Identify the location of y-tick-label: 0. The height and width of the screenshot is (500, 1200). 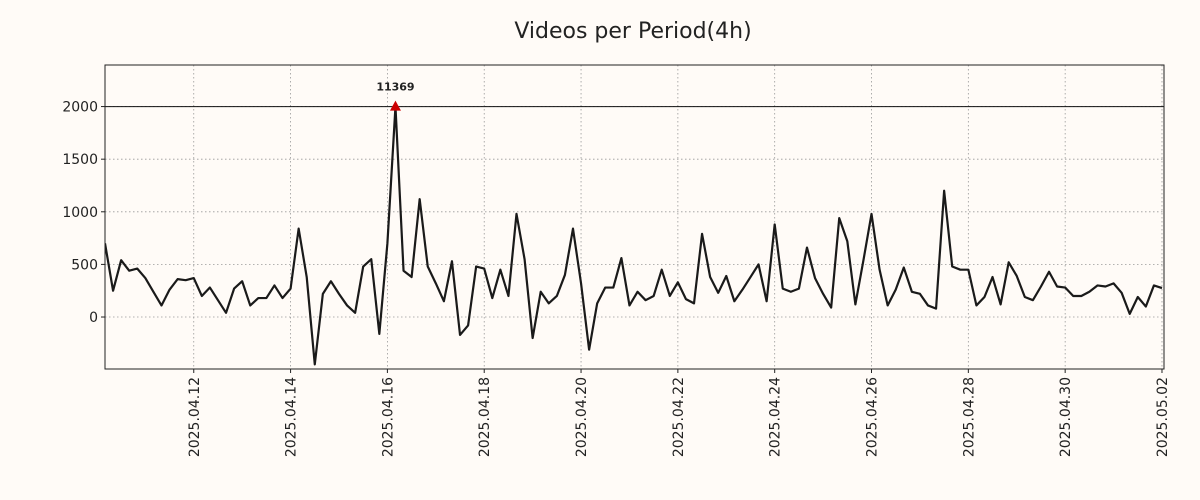
(93, 318).